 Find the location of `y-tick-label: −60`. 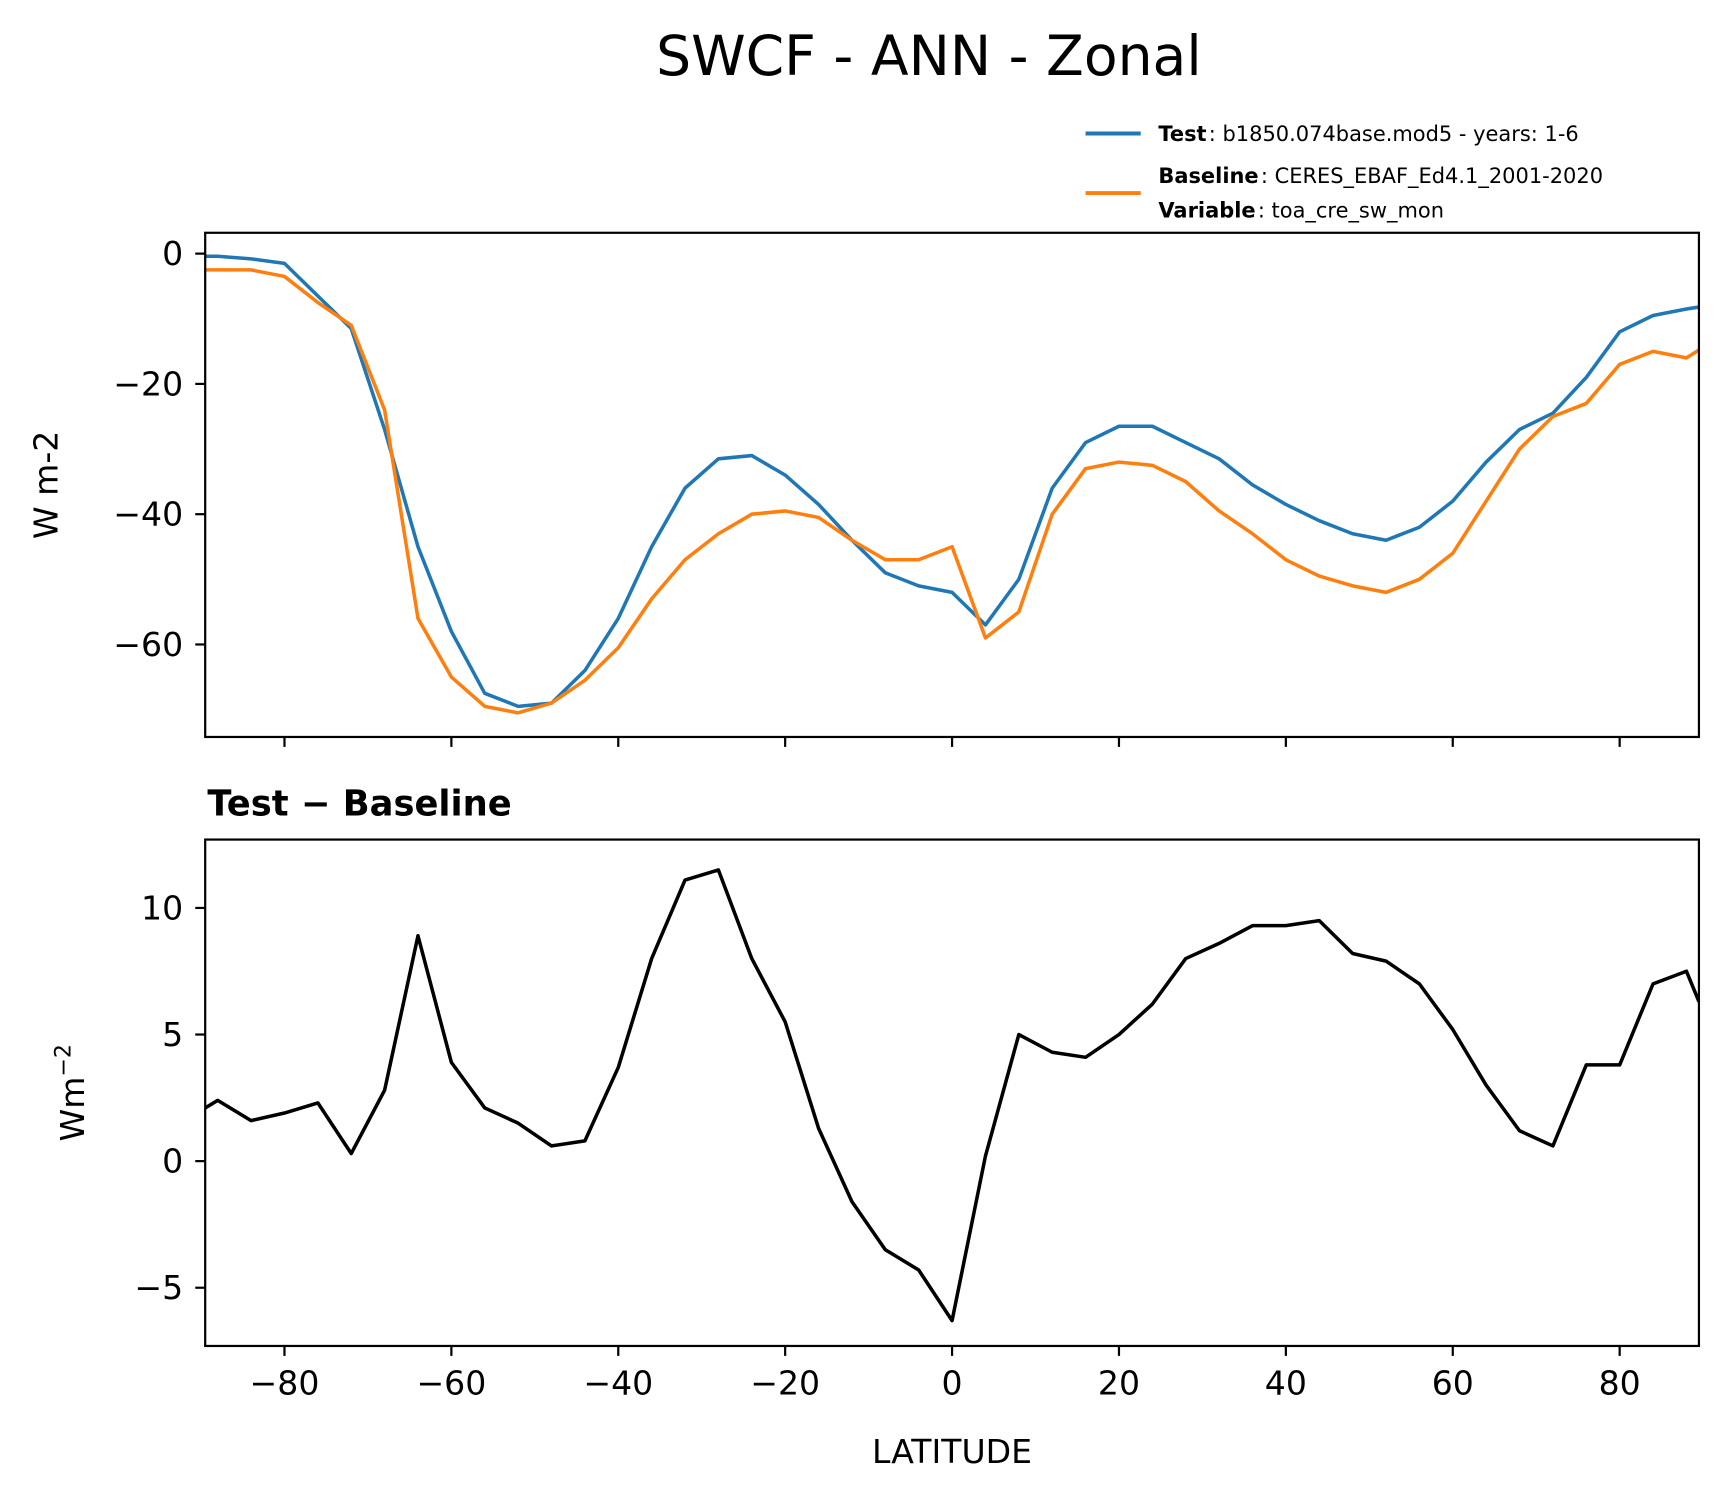

y-tick-label: −60 is located at coordinates (148, 644).